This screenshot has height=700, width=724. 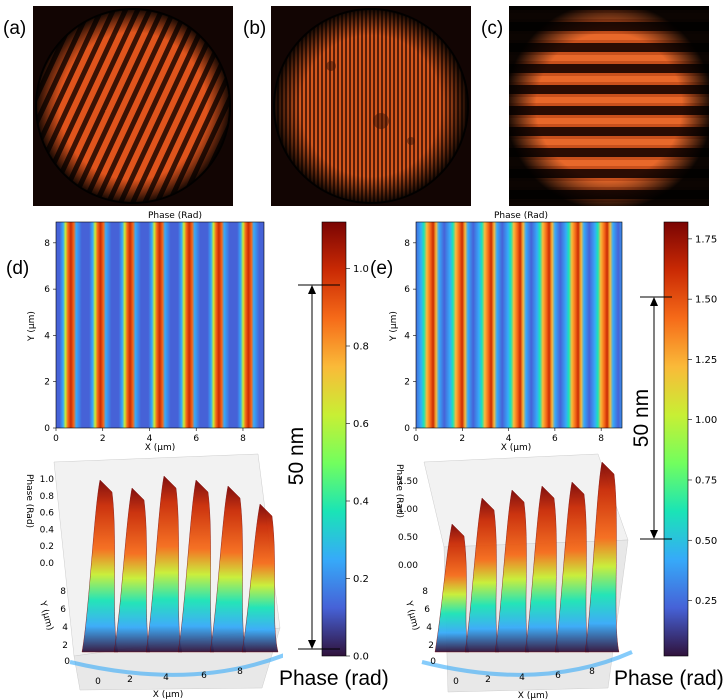 I want to click on map-e-ylabel: Y (μm), so click(x=394, y=326).